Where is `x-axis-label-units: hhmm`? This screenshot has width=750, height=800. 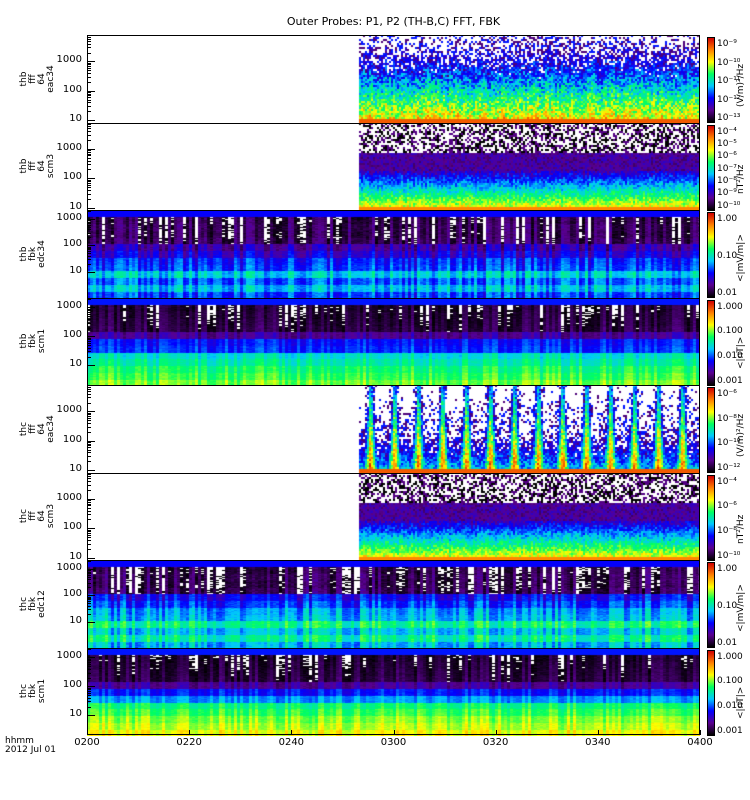
x-axis-label-units: hhmm is located at coordinates (19, 741).